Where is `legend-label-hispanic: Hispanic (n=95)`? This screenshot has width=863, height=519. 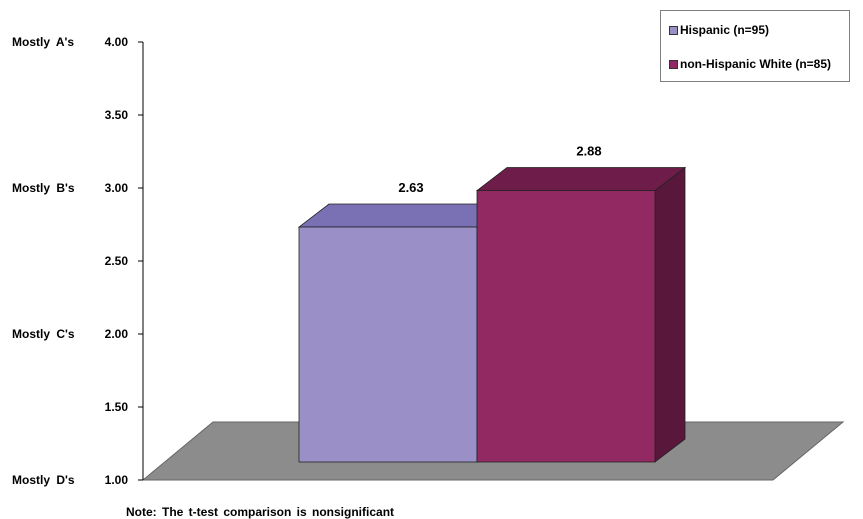 legend-label-hispanic: Hispanic (n=95) is located at coordinates (725, 30).